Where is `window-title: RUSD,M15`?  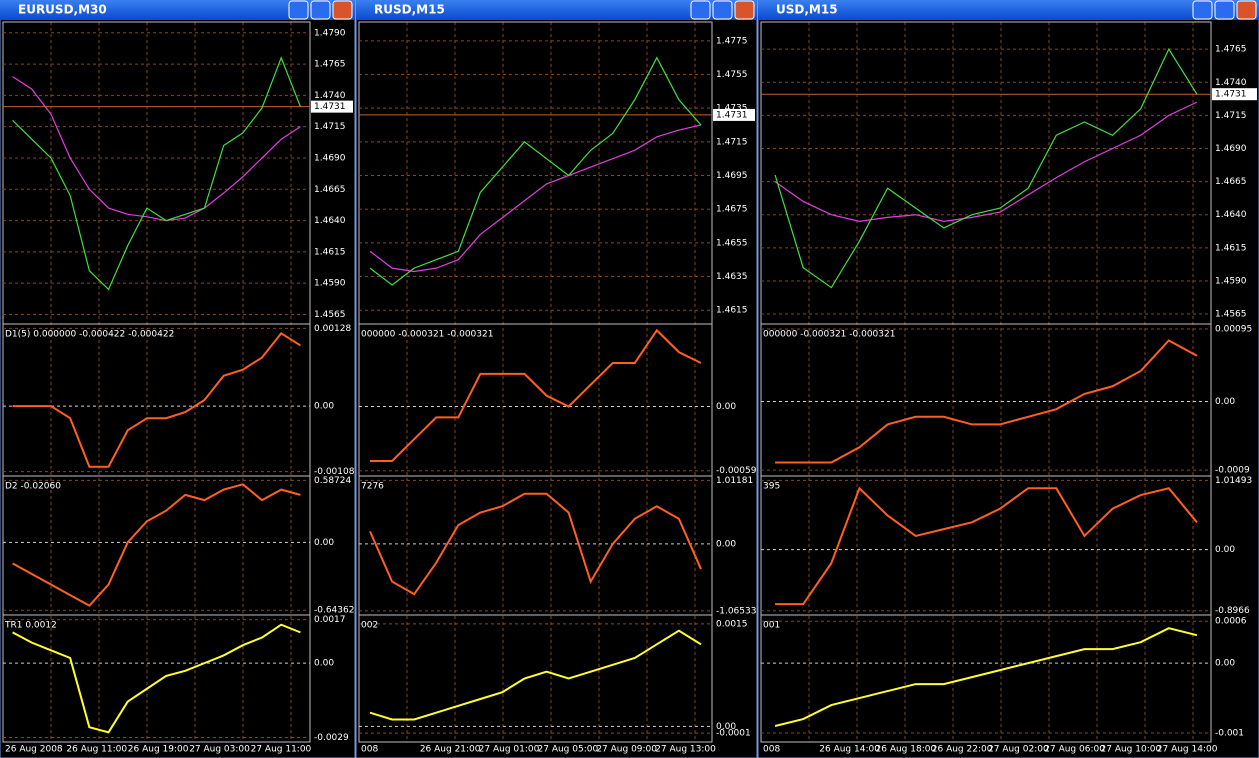 window-title: RUSD,M15 is located at coordinates (409, 10).